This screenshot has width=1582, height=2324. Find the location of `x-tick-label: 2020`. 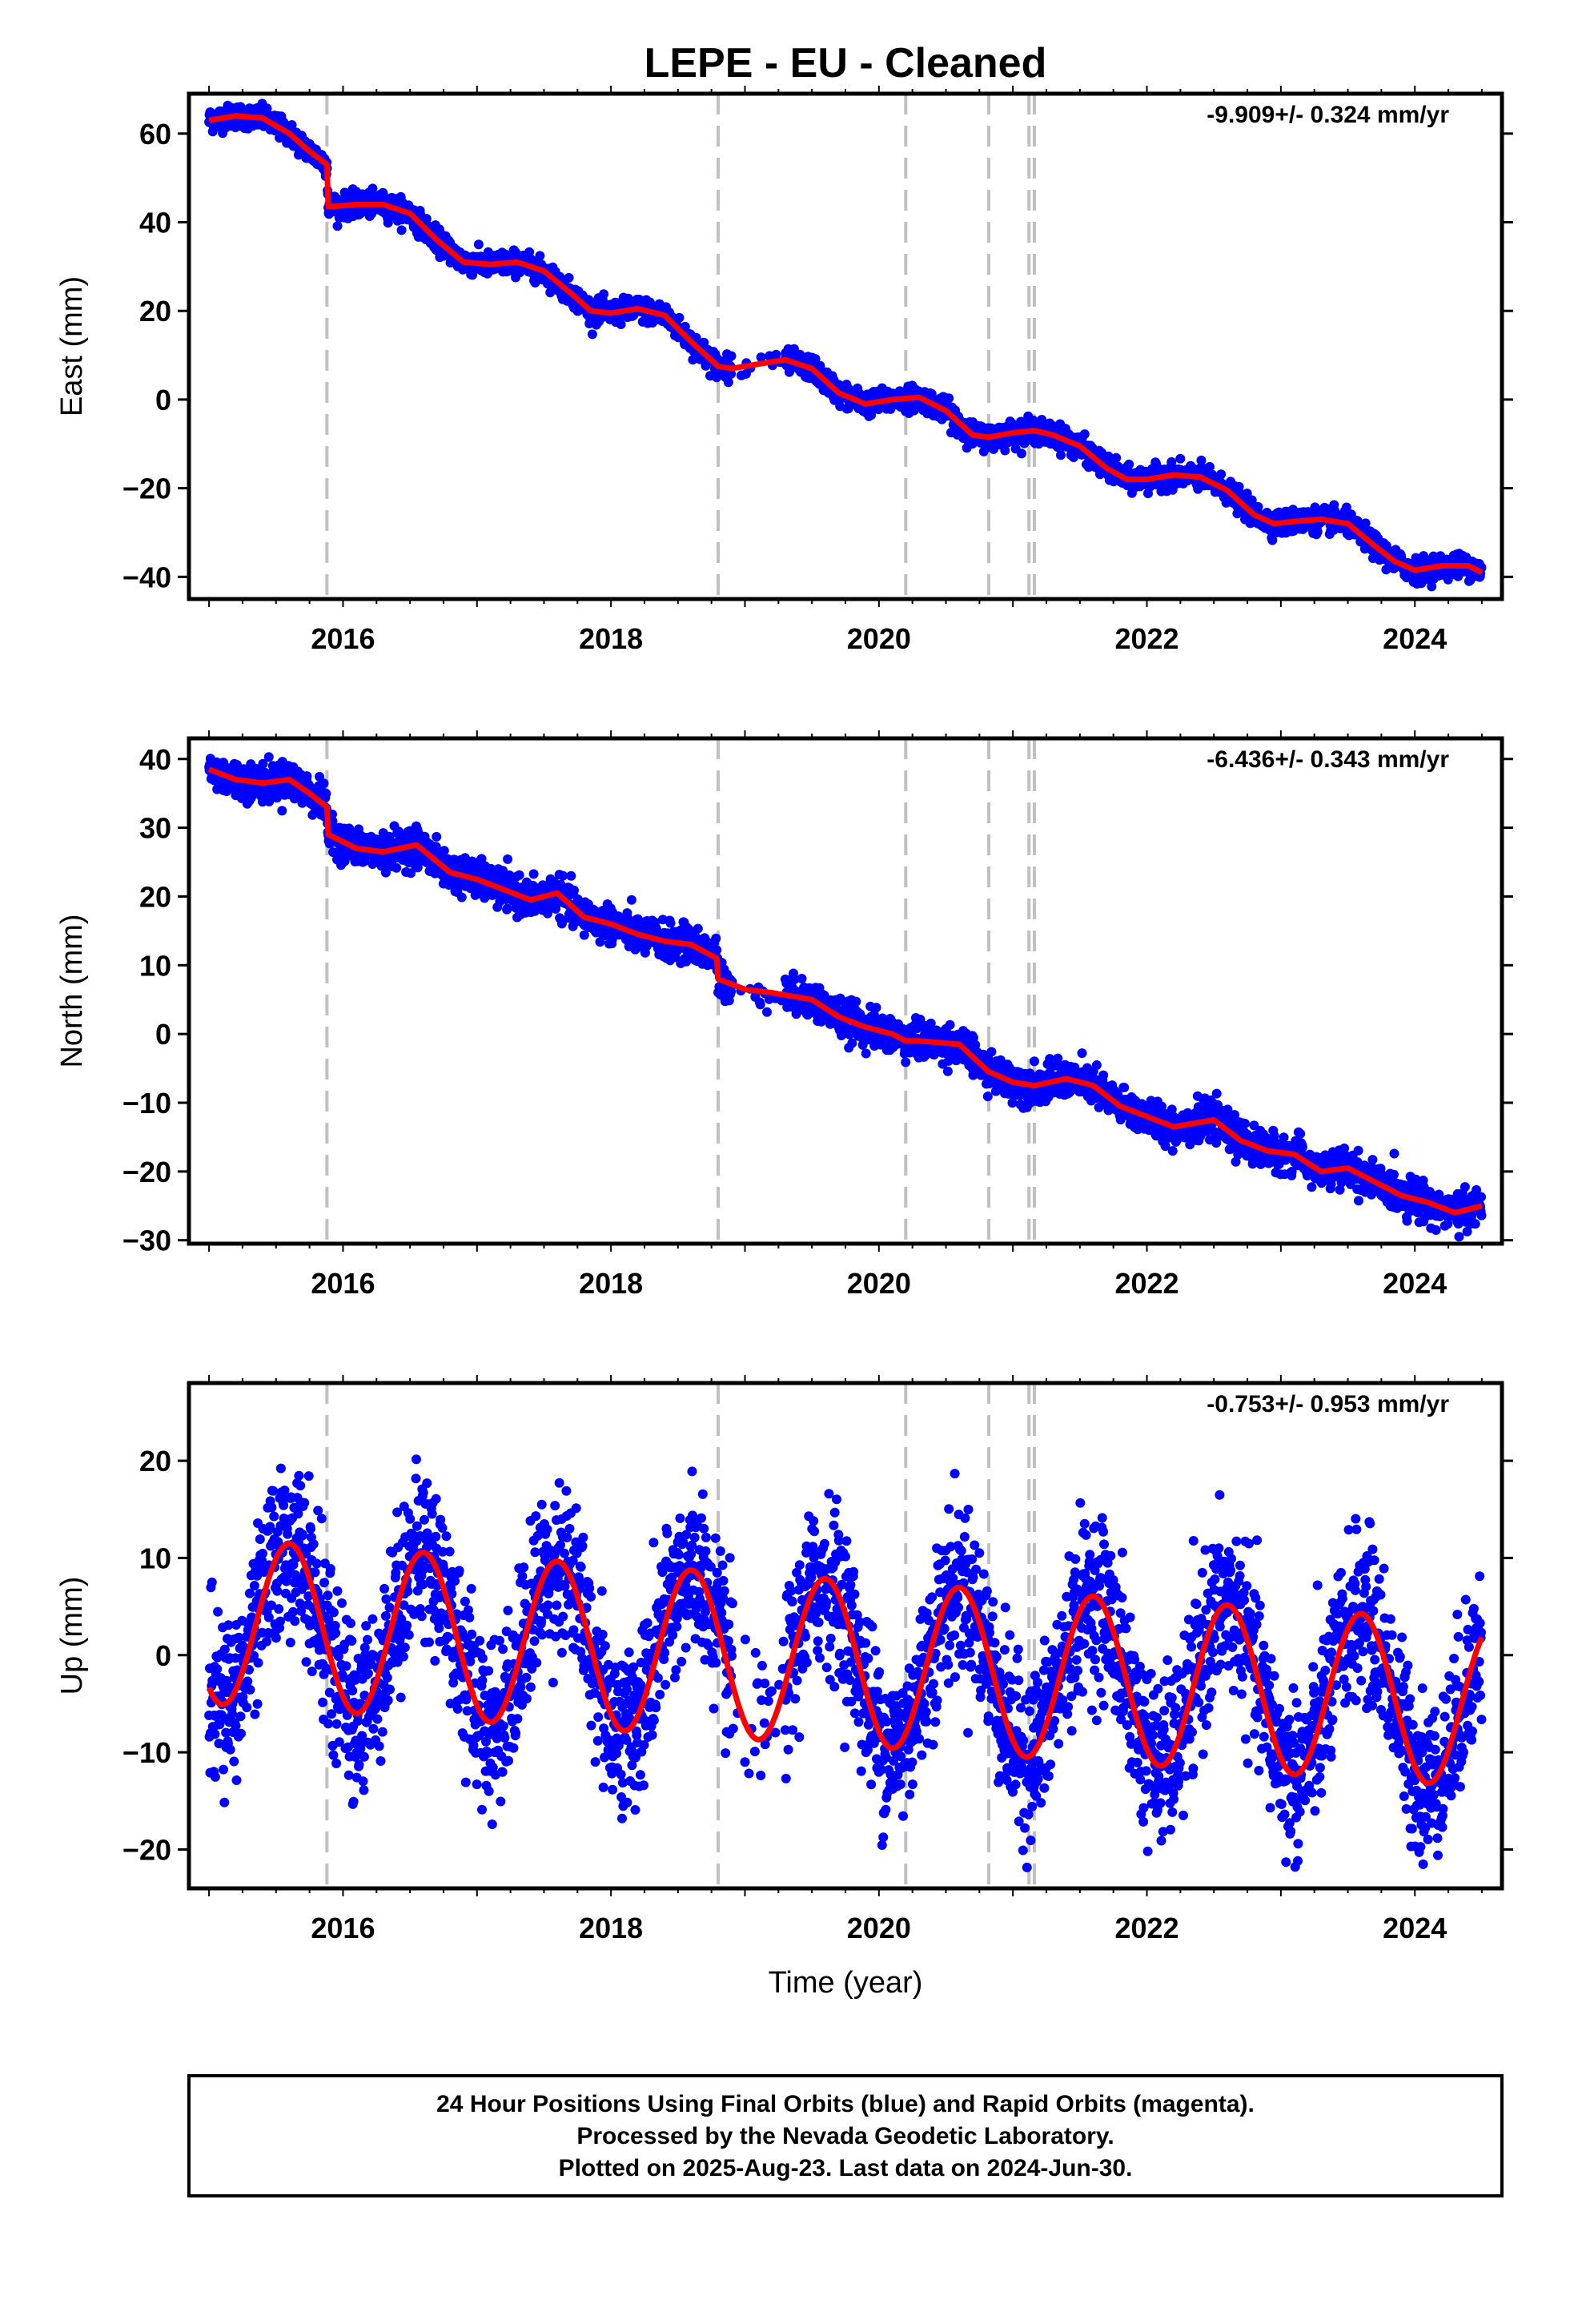

x-tick-label: 2020 is located at coordinates (879, 638).